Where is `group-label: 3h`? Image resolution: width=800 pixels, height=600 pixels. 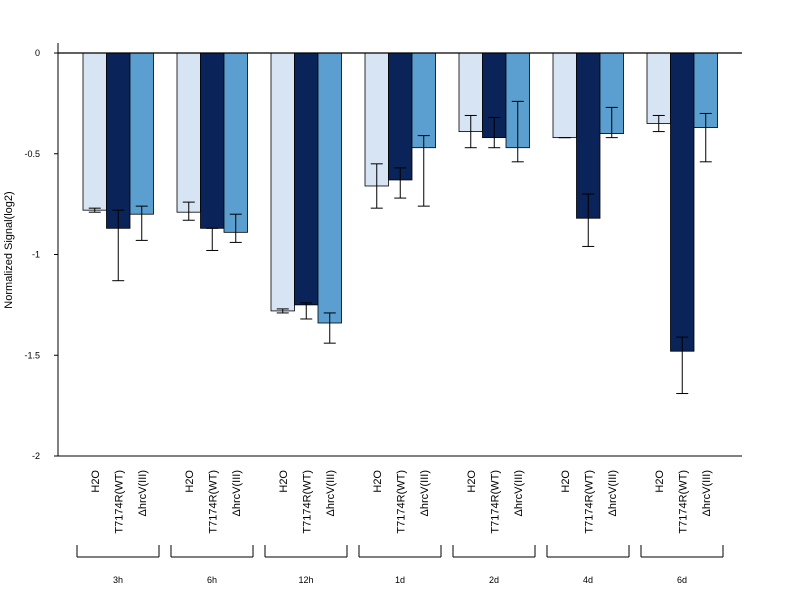 group-label: 3h is located at coordinates (118, 580).